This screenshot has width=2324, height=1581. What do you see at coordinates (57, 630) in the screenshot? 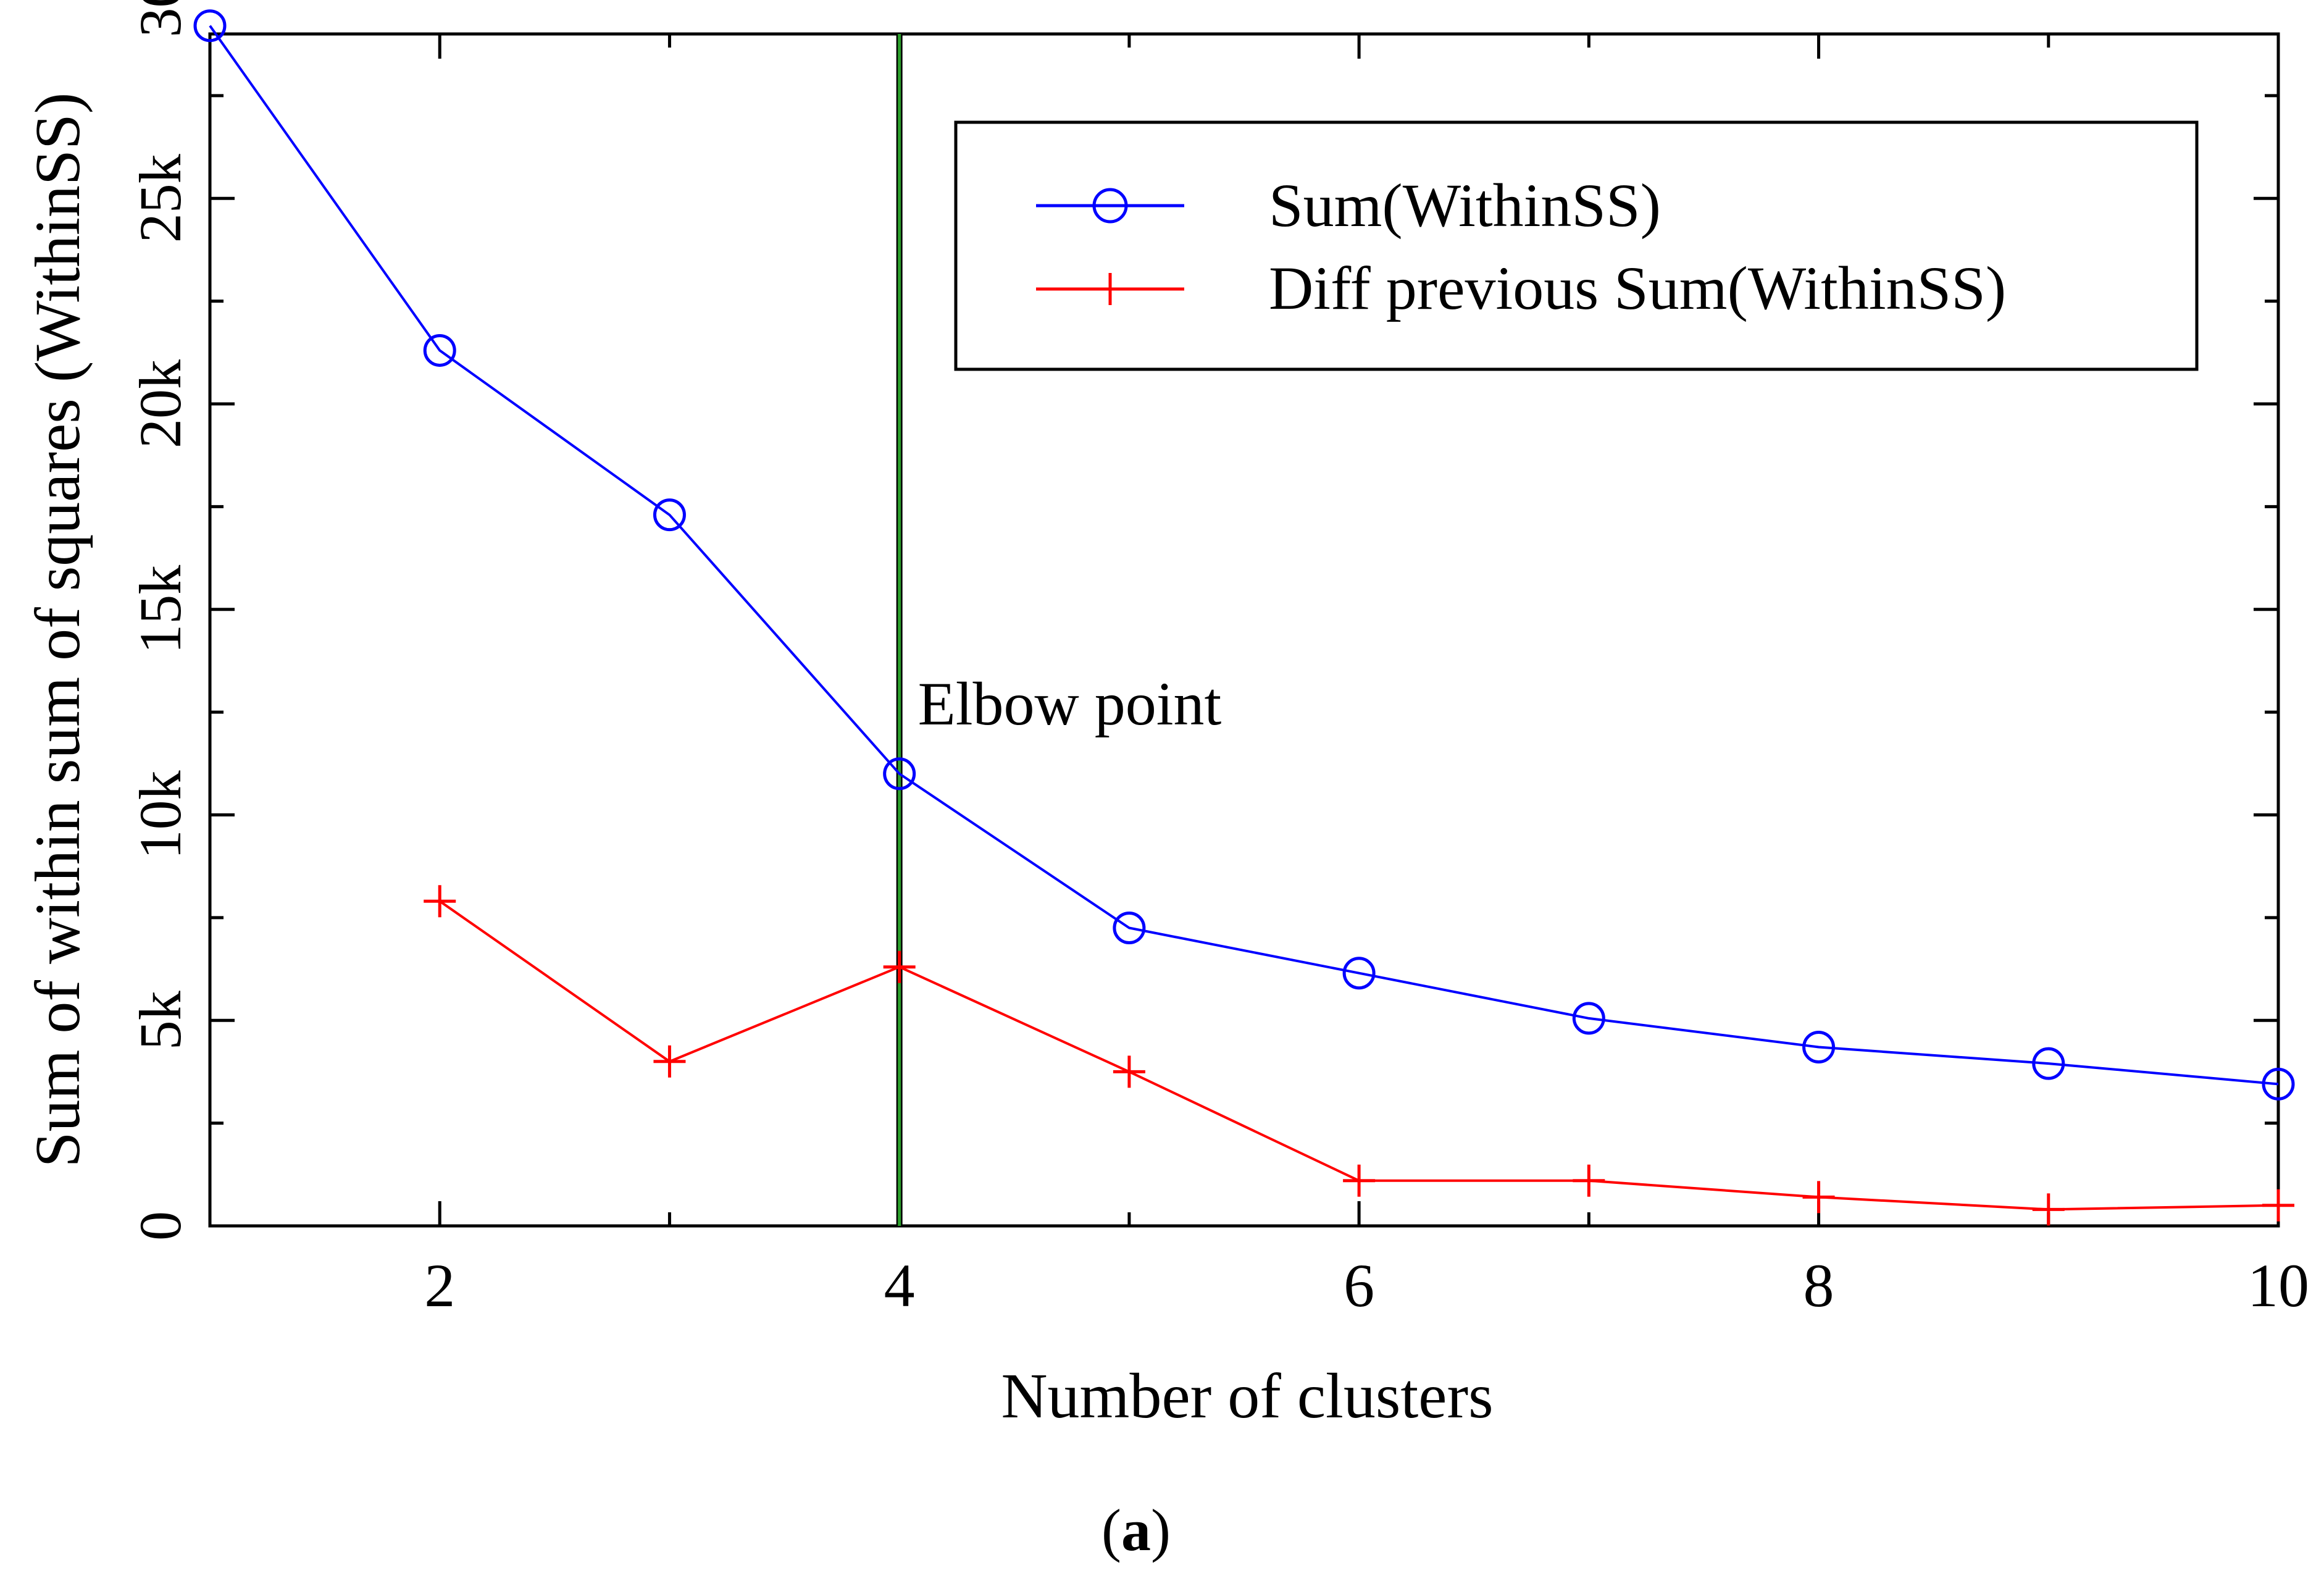
I see `y-axis-label: Sum of within sum of squares (WithinSS)` at bounding box center [57, 630].